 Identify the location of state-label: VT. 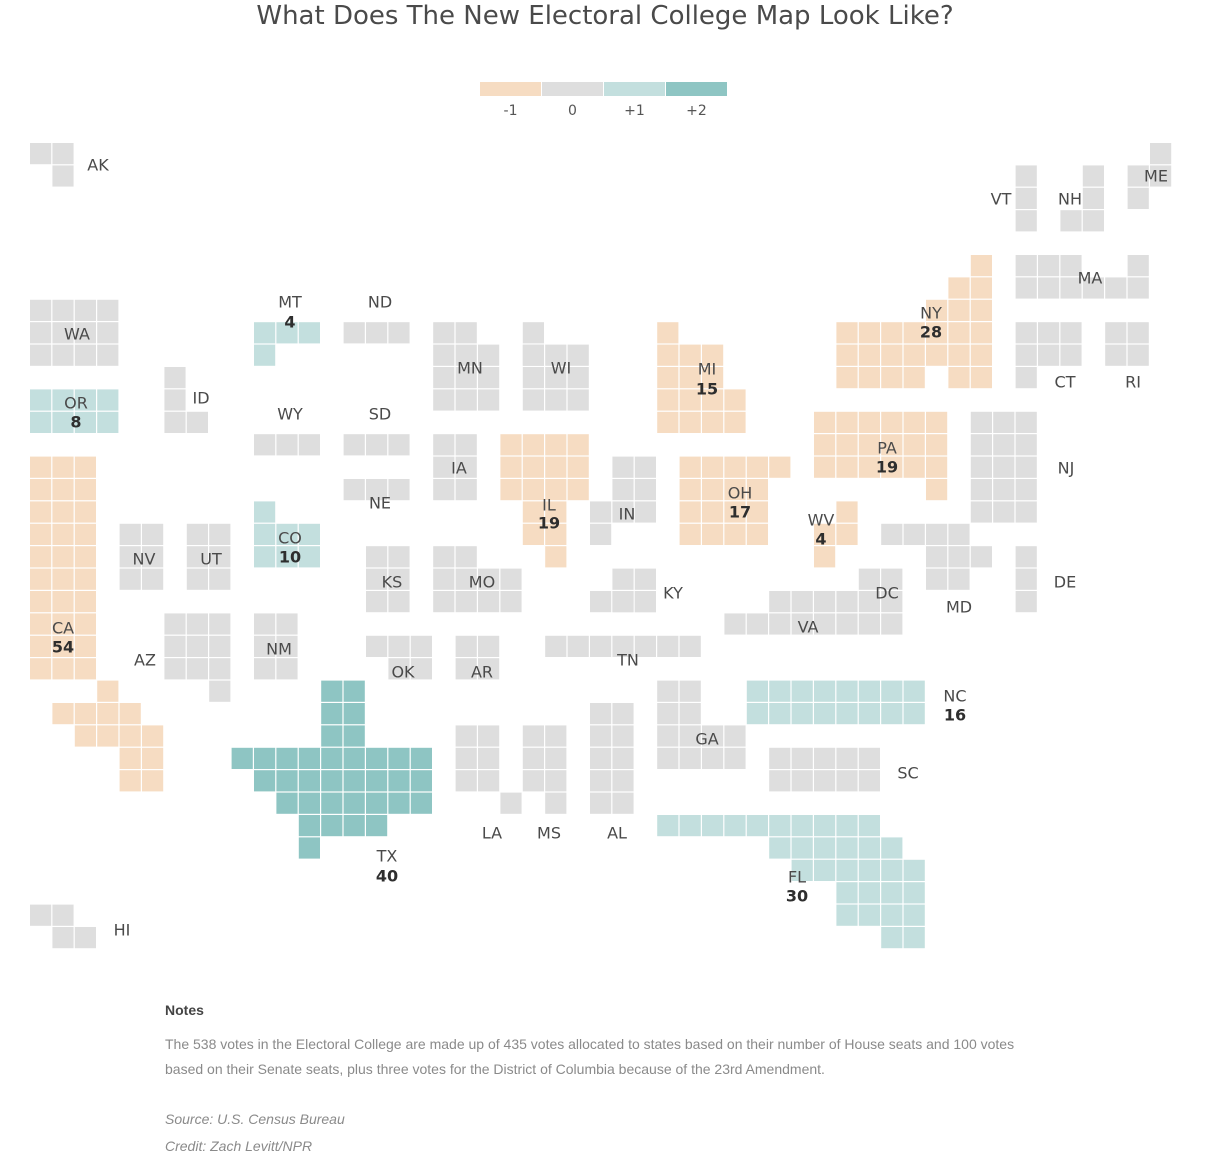
(1001, 199).